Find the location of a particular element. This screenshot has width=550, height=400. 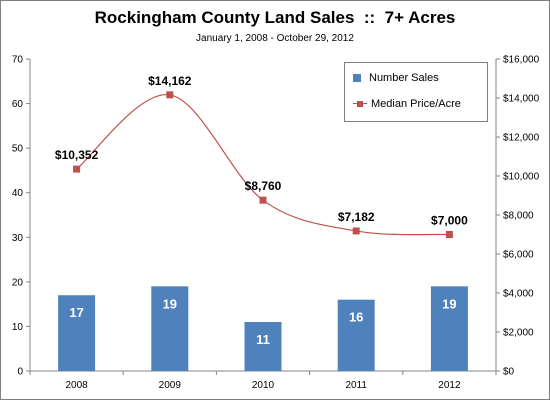

x-tick-label: 2010 is located at coordinates (263, 385).